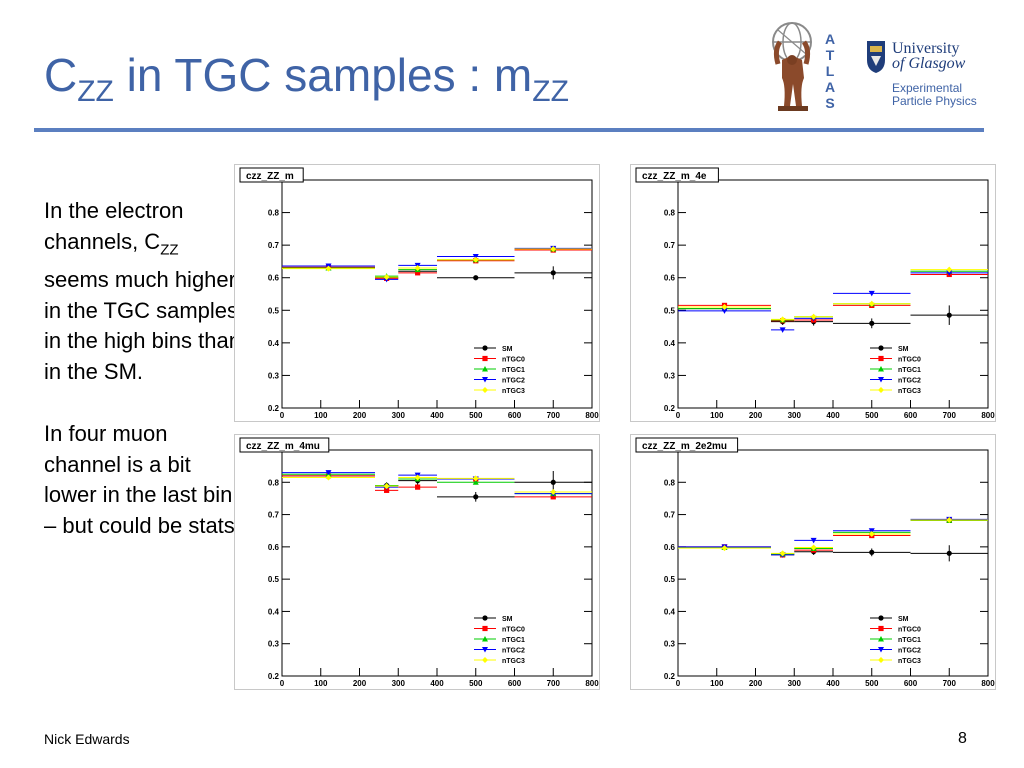  What do you see at coordinates (927, 88) in the screenshot?
I see `uog-dept-line1: Experimental` at bounding box center [927, 88].